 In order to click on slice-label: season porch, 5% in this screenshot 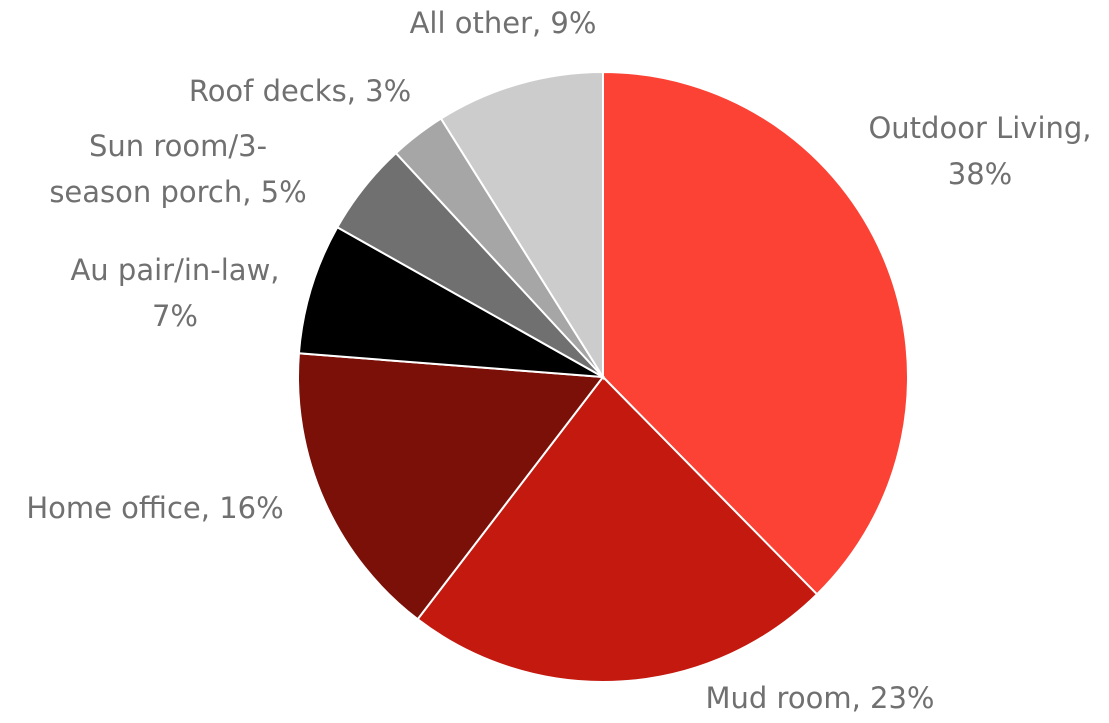, I will do `click(177, 192)`.